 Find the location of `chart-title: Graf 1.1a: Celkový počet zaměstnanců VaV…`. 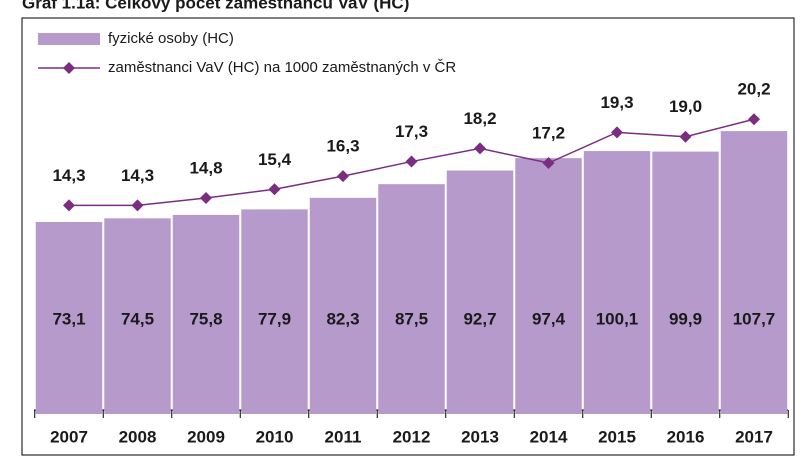

chart-title: Graf 1.1a: Celkový počet zaměstnanců VaV… is located at coordinates (215, 6).